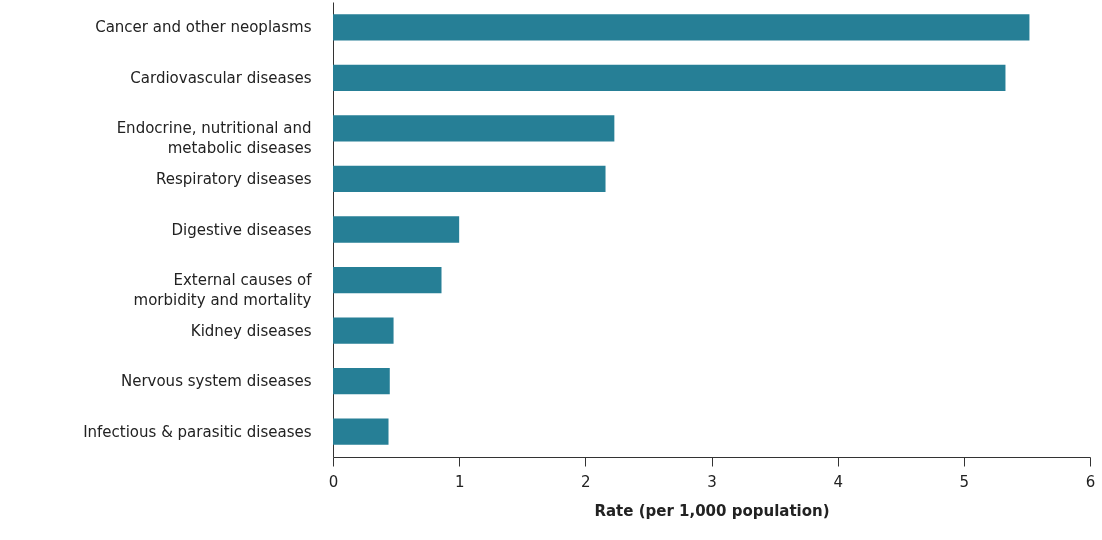 This screenshot has height=540, width=1102. Describe the element at coordinates (712, 481) in the screenshot. I see `x-tick-label: 3` at that location.